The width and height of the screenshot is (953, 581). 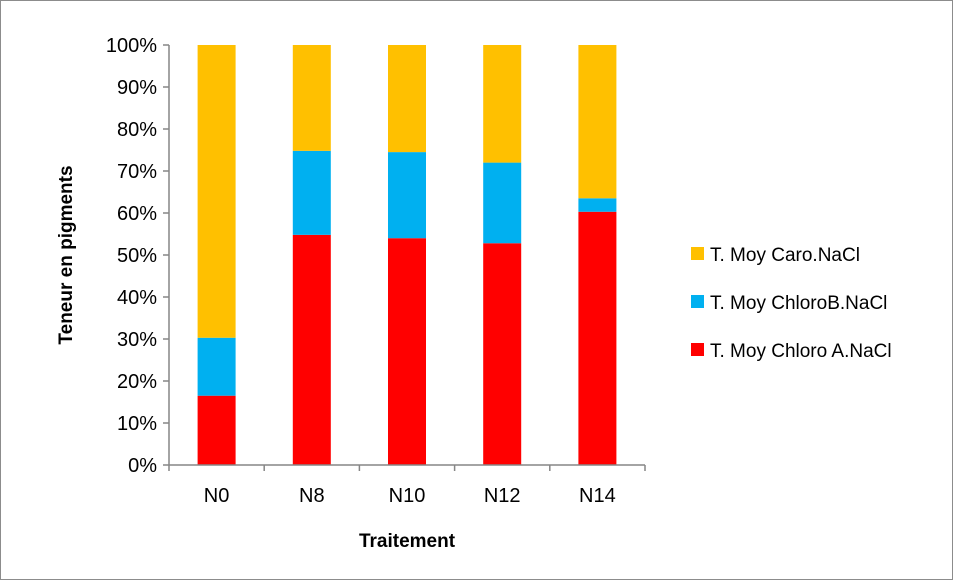 I want to click on y-tick-label: 100%, so click(x=131, y=46).